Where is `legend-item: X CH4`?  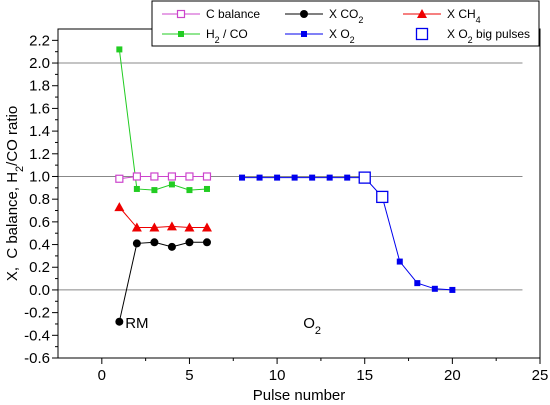 legend-item: X CH4 is located at coordinates (442, 16).